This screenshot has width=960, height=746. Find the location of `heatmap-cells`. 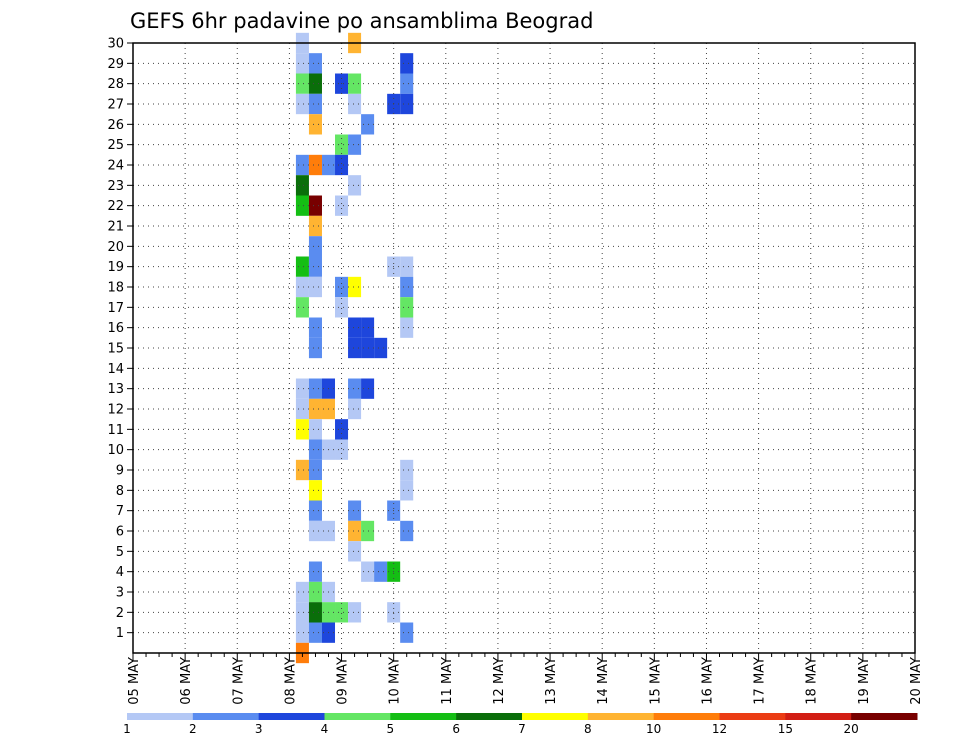

heatmap-cells is located at coordinates (354, 348).